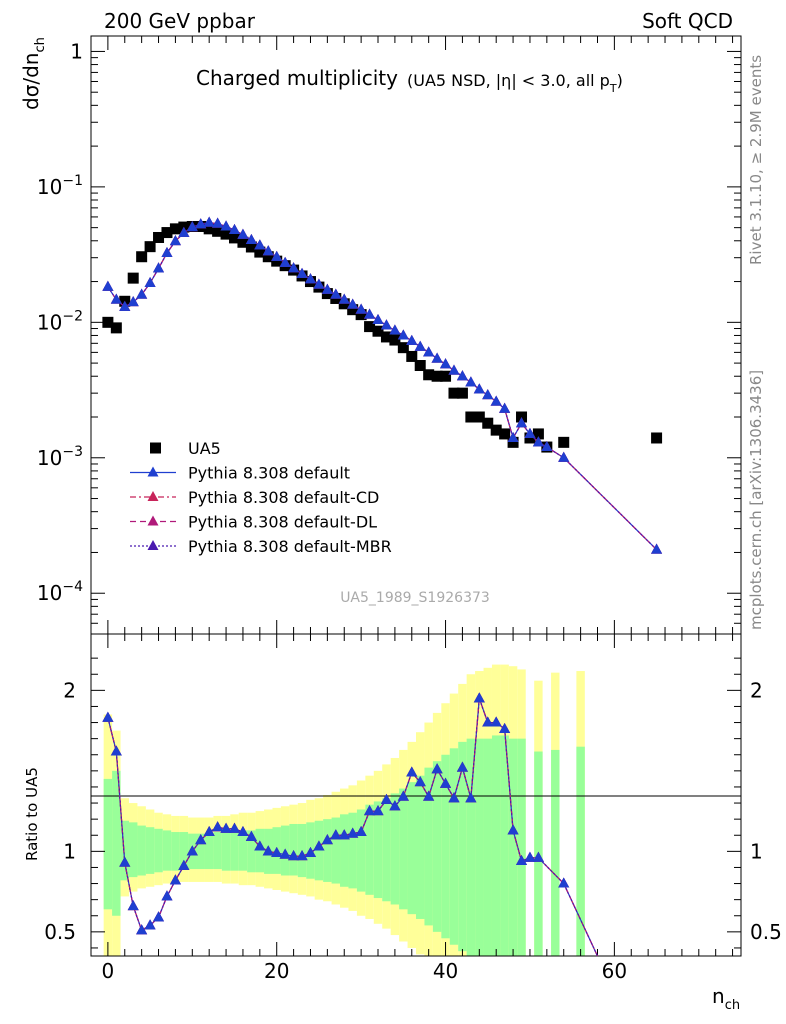  Describe the element at coordinates (155, 448) in the screenshot. I see `legend-marker-ua5` at that location.